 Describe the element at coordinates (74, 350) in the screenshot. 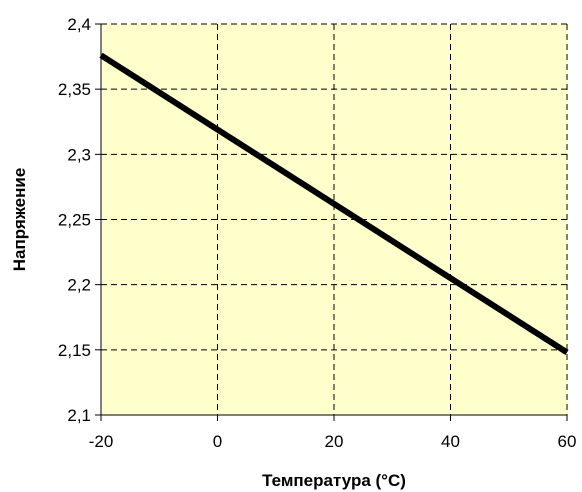

I see `y-tick-label-1: 2,15` at that location.